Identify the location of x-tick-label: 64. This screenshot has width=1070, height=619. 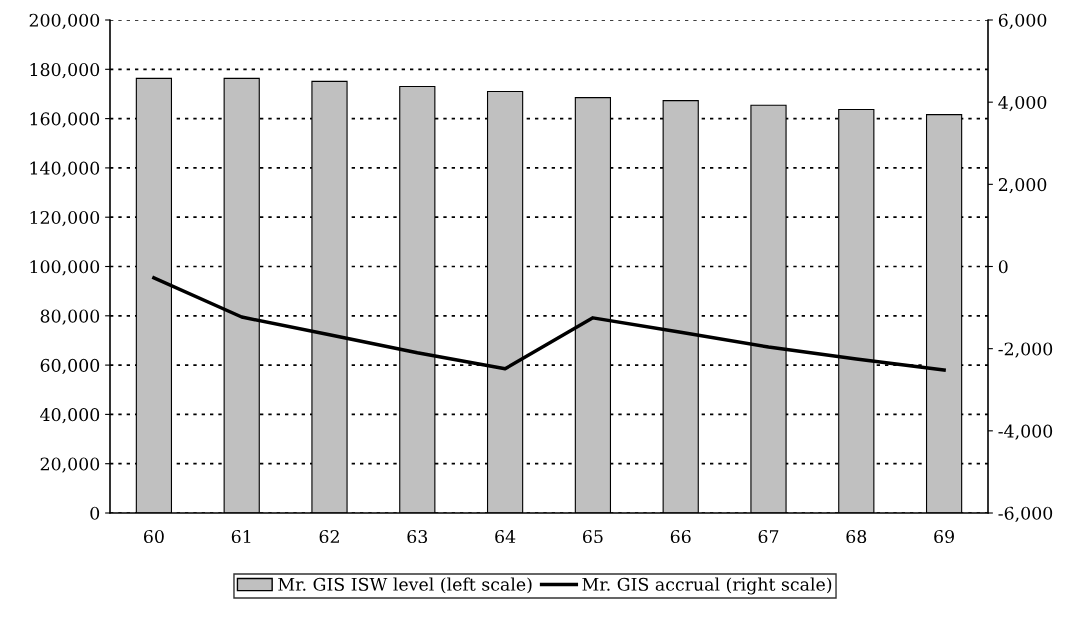
(505, 536).